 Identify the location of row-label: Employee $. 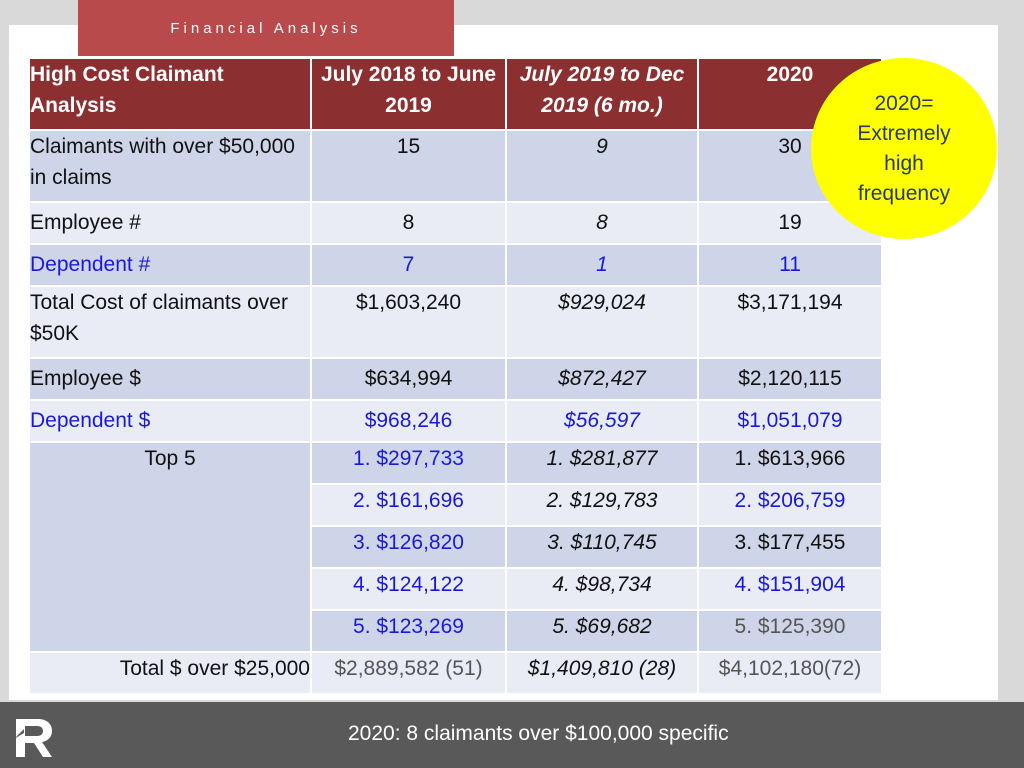
(170, 379).